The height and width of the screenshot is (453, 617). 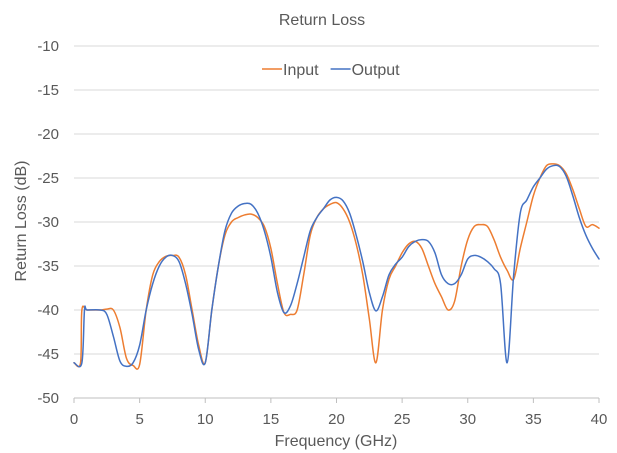 I want to click on y-tick-label: -35, so click(x=48, y=266).